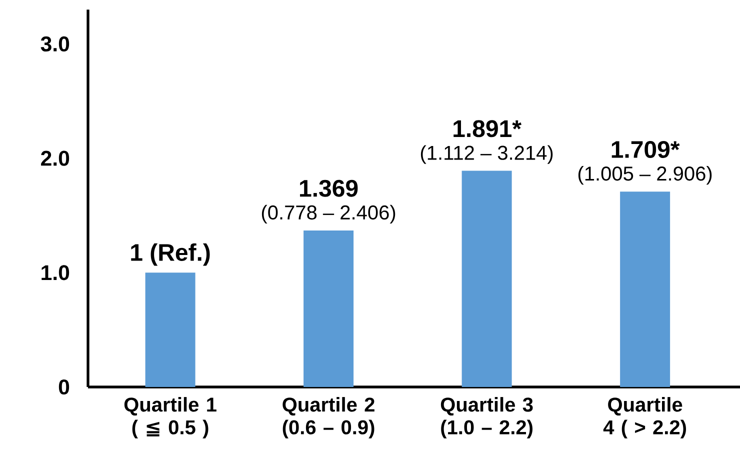 The width and height of the screenshot is (740, 469). I want to click on data-label: 1 (Ref.), so click(170, 254).